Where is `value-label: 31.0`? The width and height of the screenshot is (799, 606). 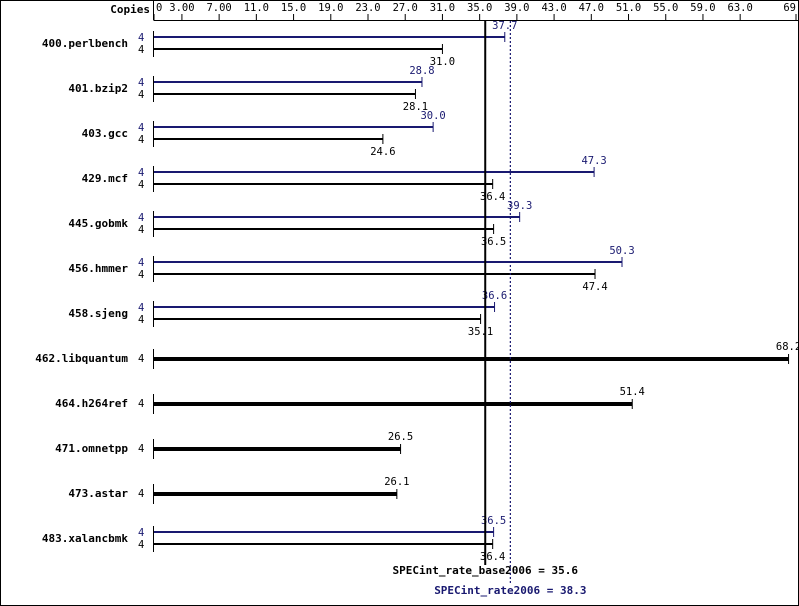
value-label: 31.0 is located at coordinates (442, 62).